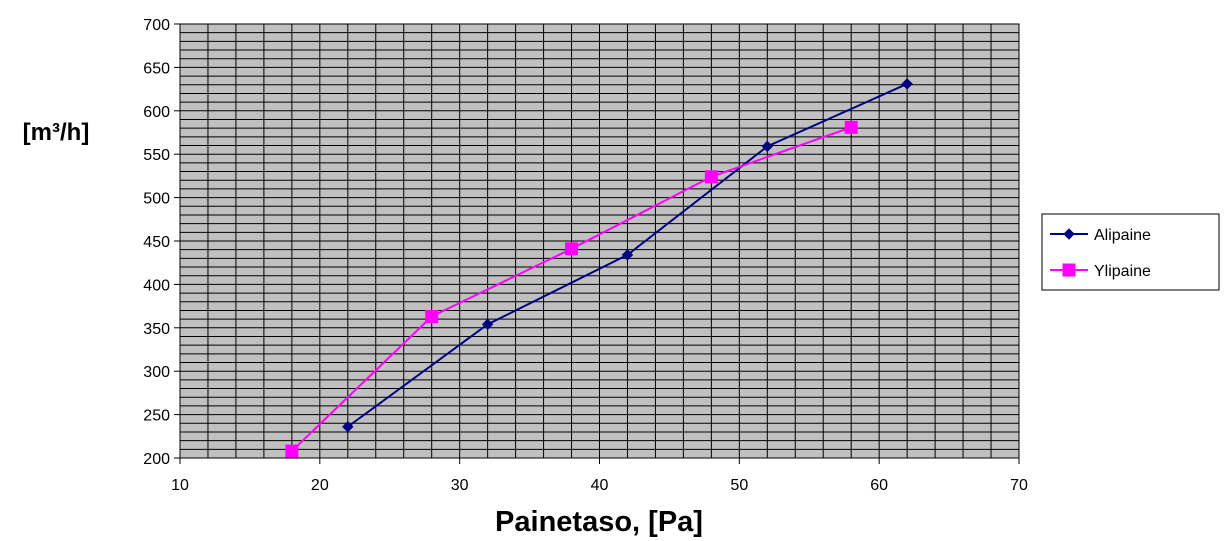 The image size is (1227, 541). What do you see at coordinates (599, 522) in the screenshot?
I see `x-axis-title: Painetaso, [Pa]` at bounding box center [599, 522].